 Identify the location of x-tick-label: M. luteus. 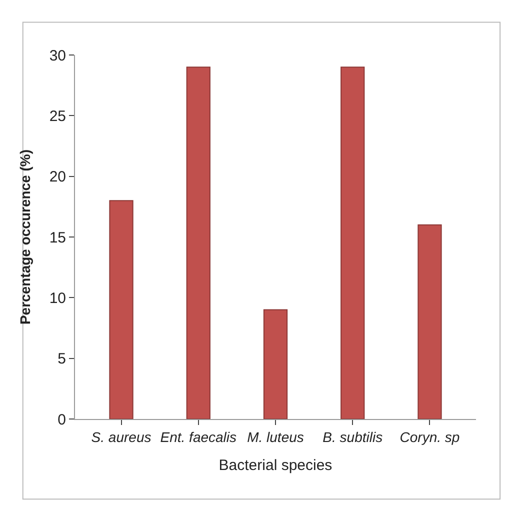
(275, 436).